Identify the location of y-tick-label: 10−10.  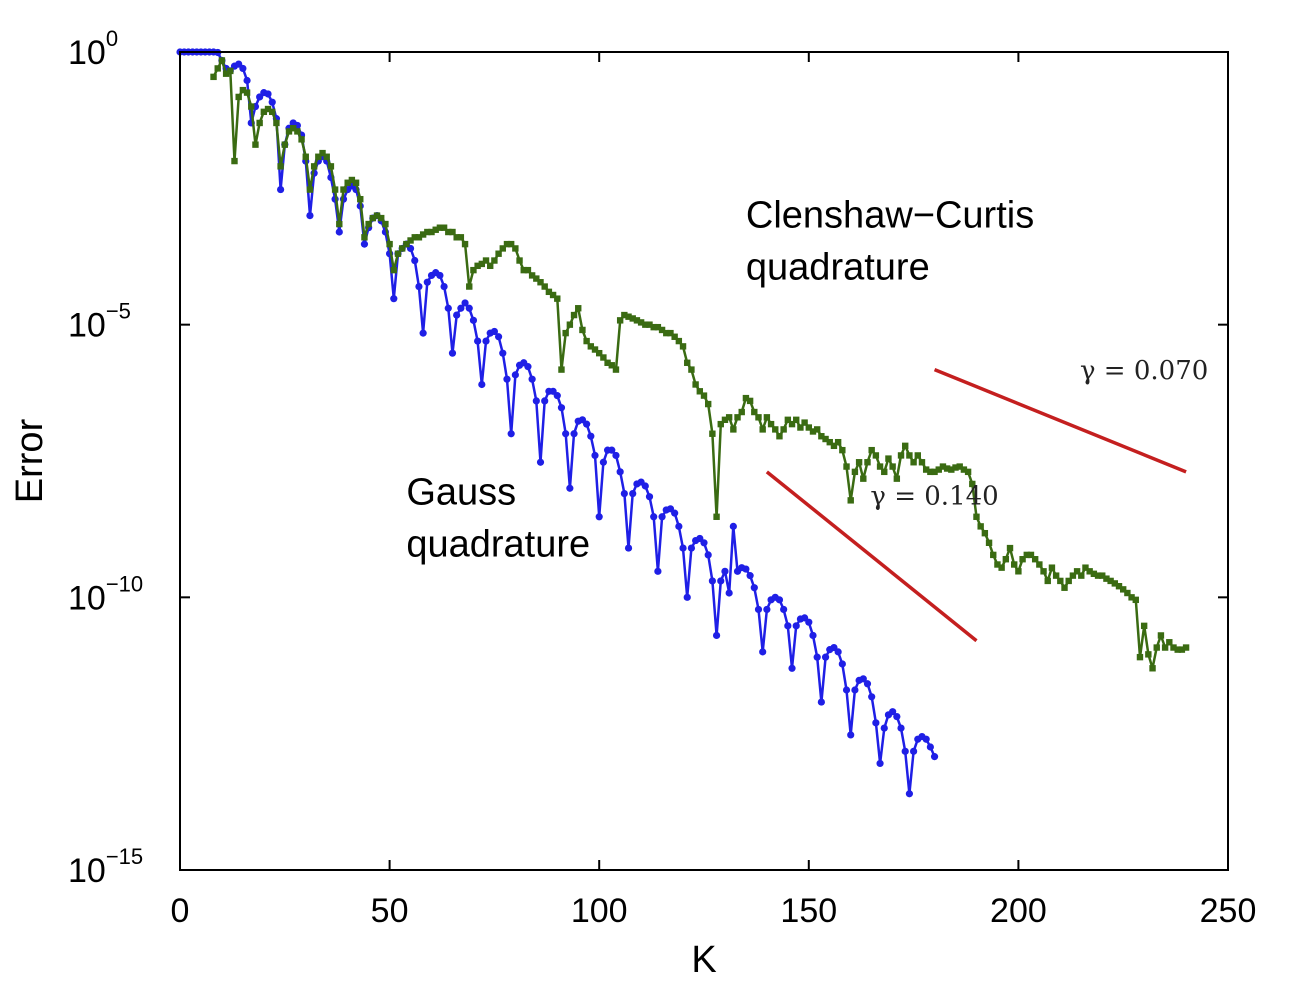
(105, 594).